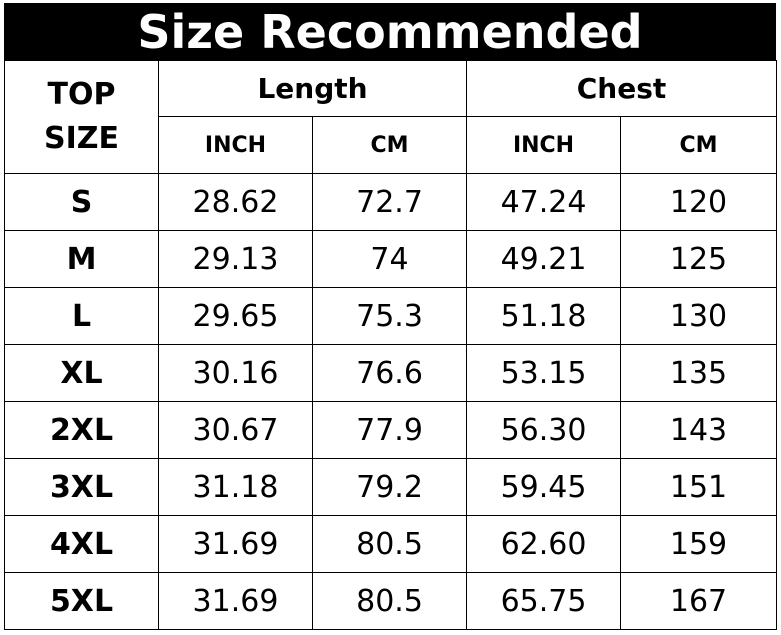 This screenshot has height=635, width=781. I want to click on table-row: XL 30.16 76.6 53.15 135, so click(391, 373).